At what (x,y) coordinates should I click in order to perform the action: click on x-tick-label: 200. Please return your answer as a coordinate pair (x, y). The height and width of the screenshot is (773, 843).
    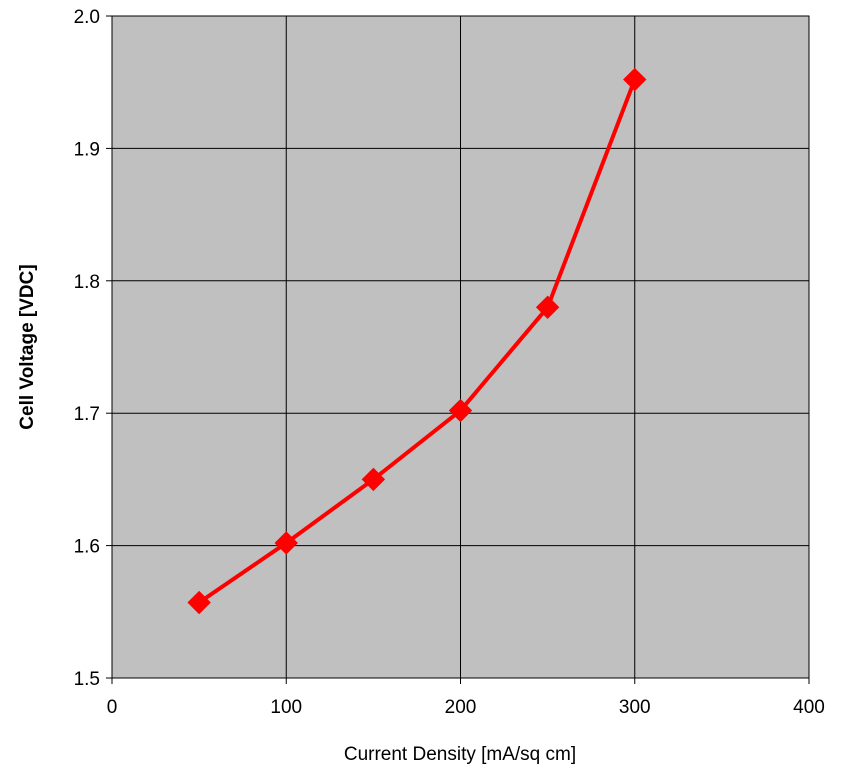
    Looking at the image, I should click on (461, 707).